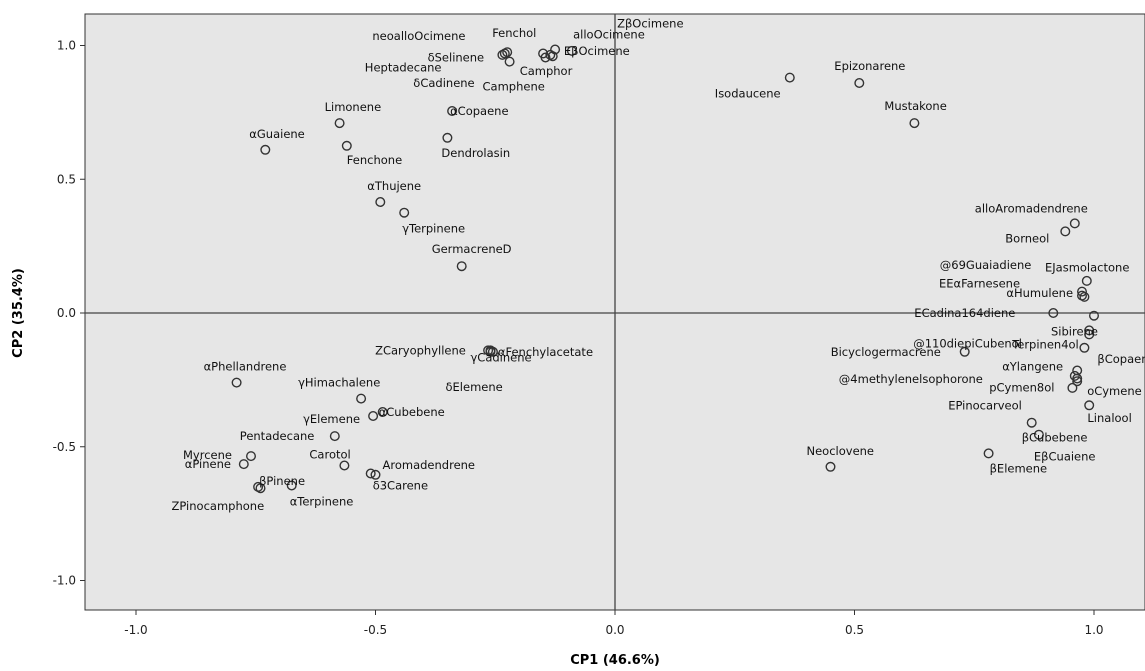 This screenshot has height=671, width=1145. Describe the element at coordinates (1039, 293) in the screenshot. I see `point-label: αHumulene` at that location.